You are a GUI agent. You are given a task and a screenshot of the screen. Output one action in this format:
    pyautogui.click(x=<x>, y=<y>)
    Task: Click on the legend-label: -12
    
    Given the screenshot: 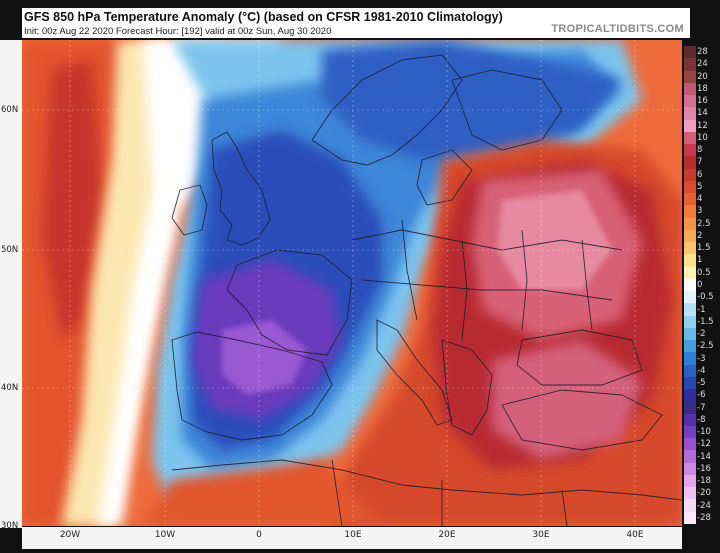 What is the action you would take?
    pyautogui.click(x=704, y=444)
    